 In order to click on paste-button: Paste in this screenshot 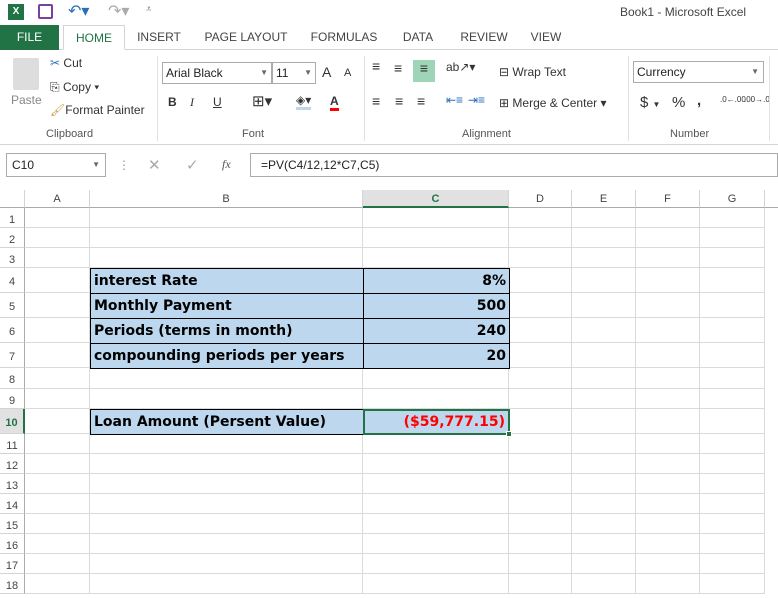, I will do `click(26, 100)`.